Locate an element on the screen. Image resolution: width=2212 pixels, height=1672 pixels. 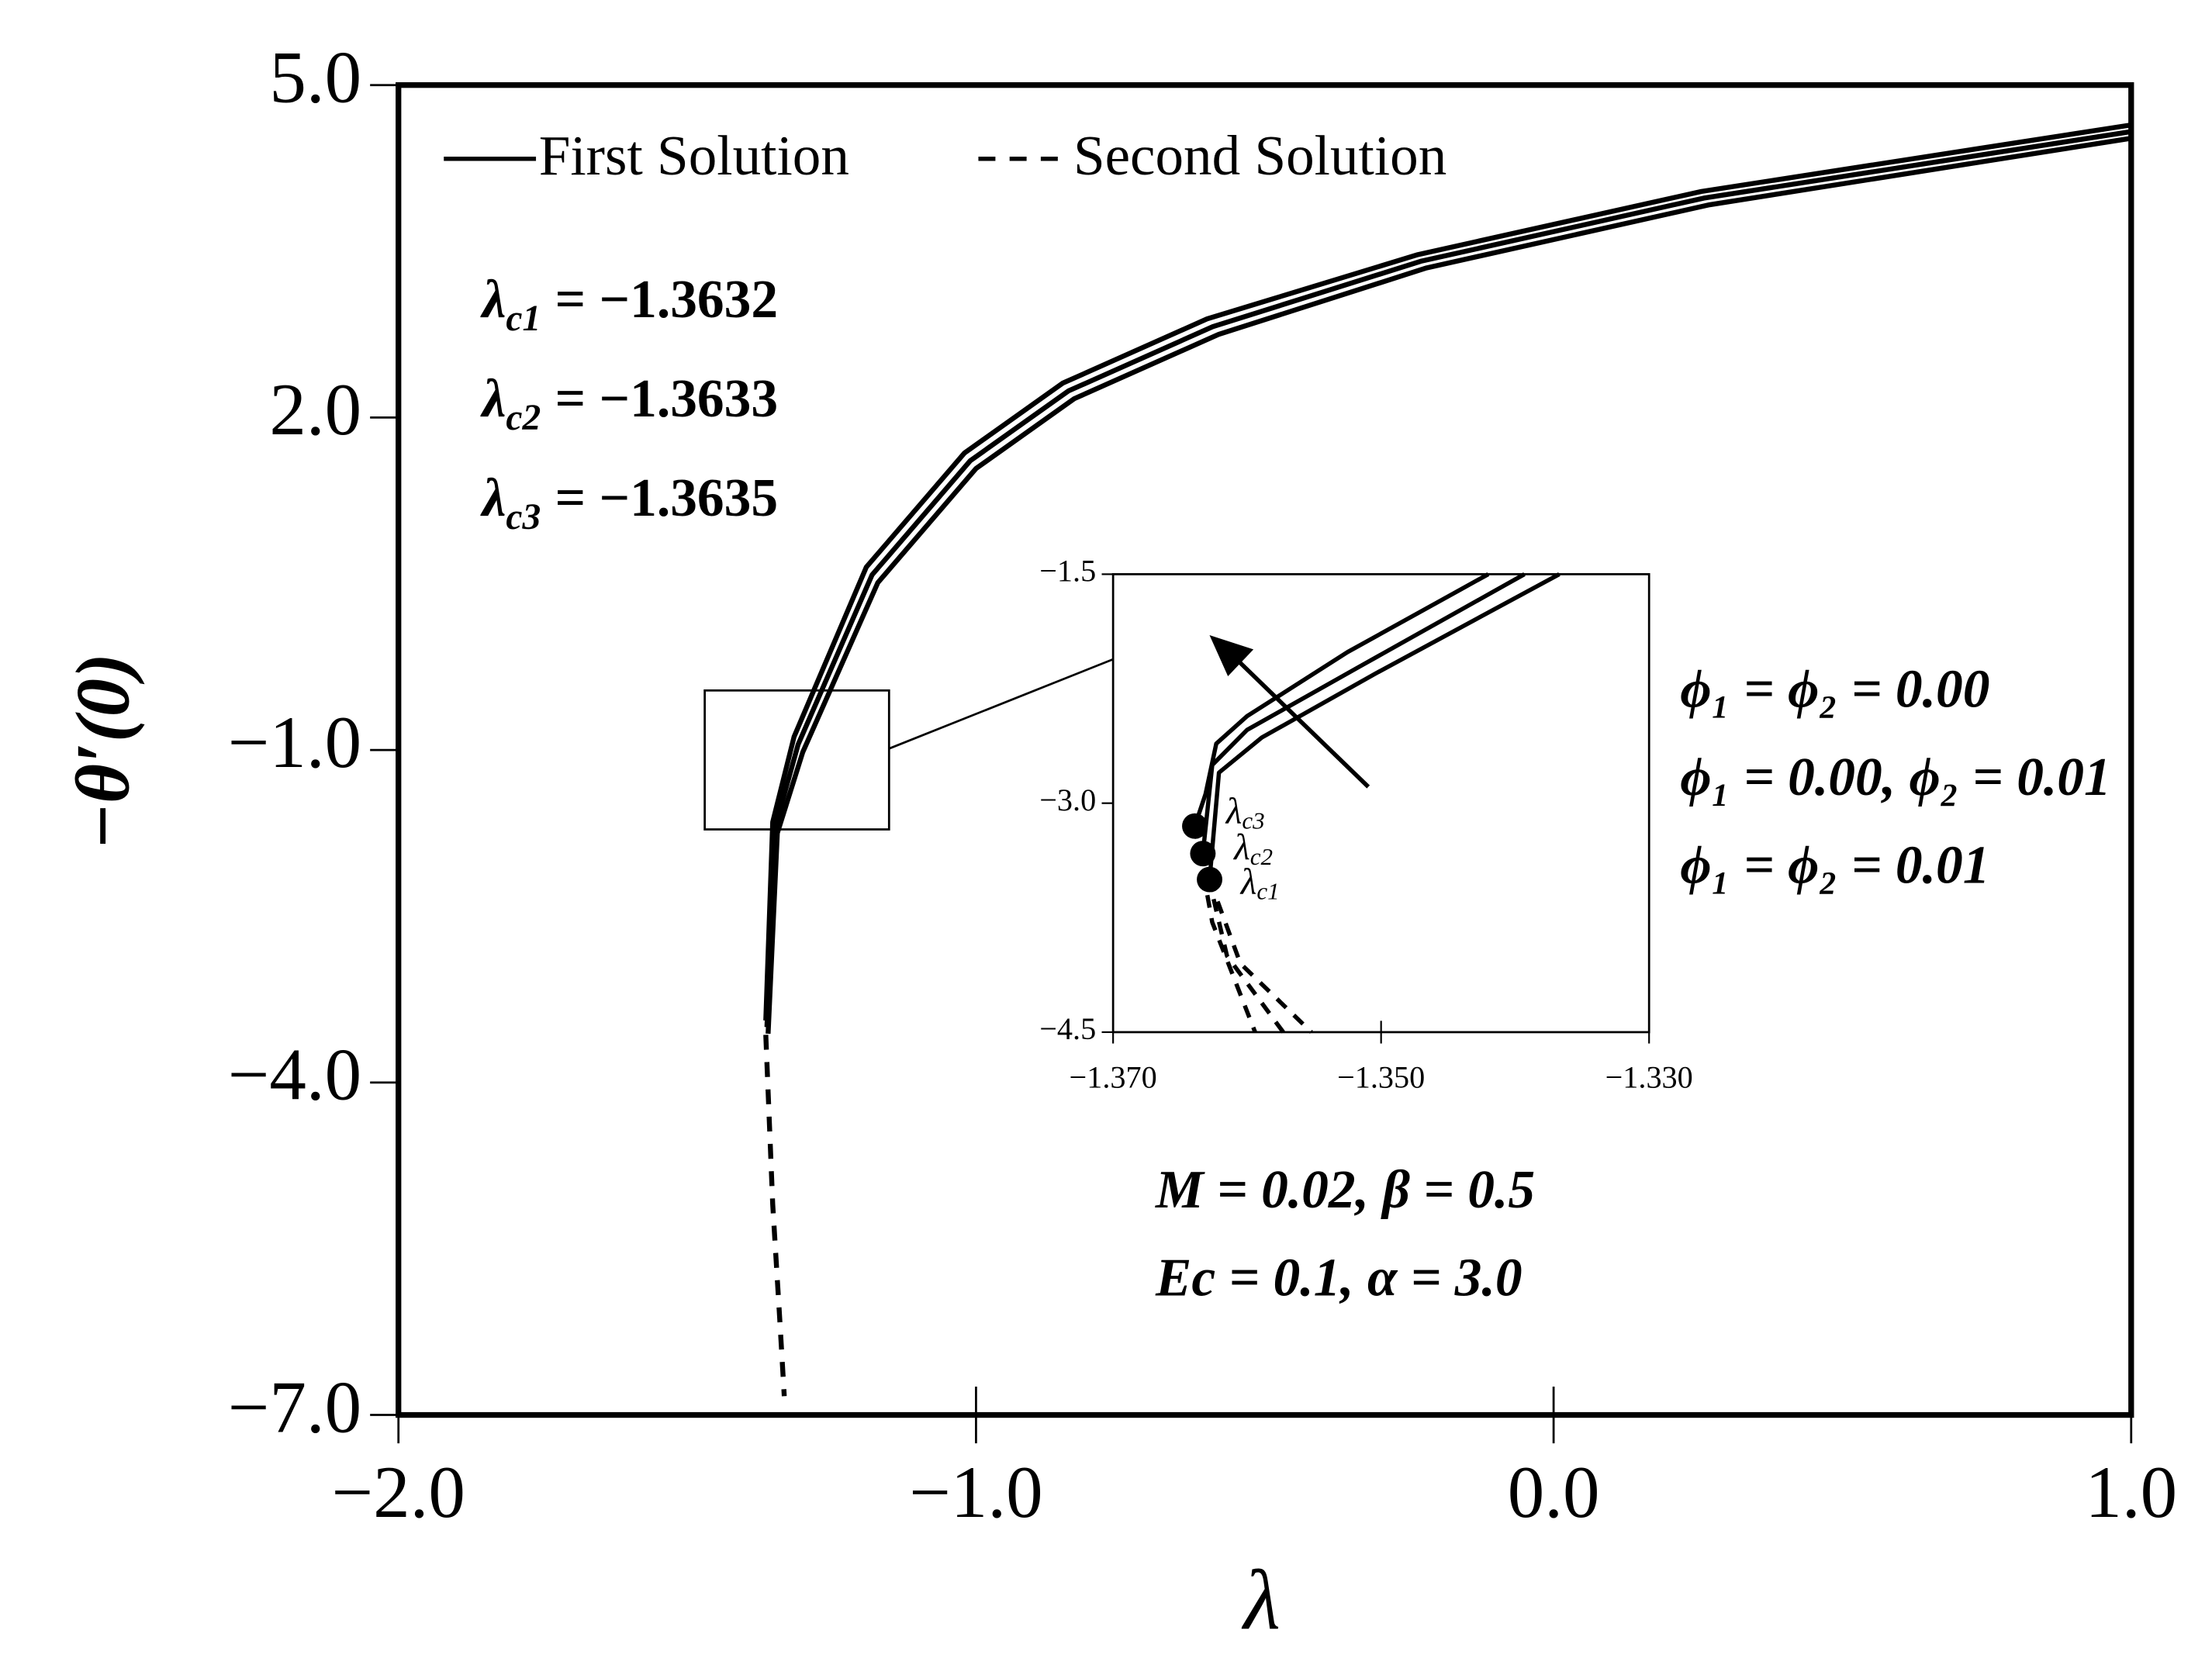
arrow is located at coordinates (1289, 712).